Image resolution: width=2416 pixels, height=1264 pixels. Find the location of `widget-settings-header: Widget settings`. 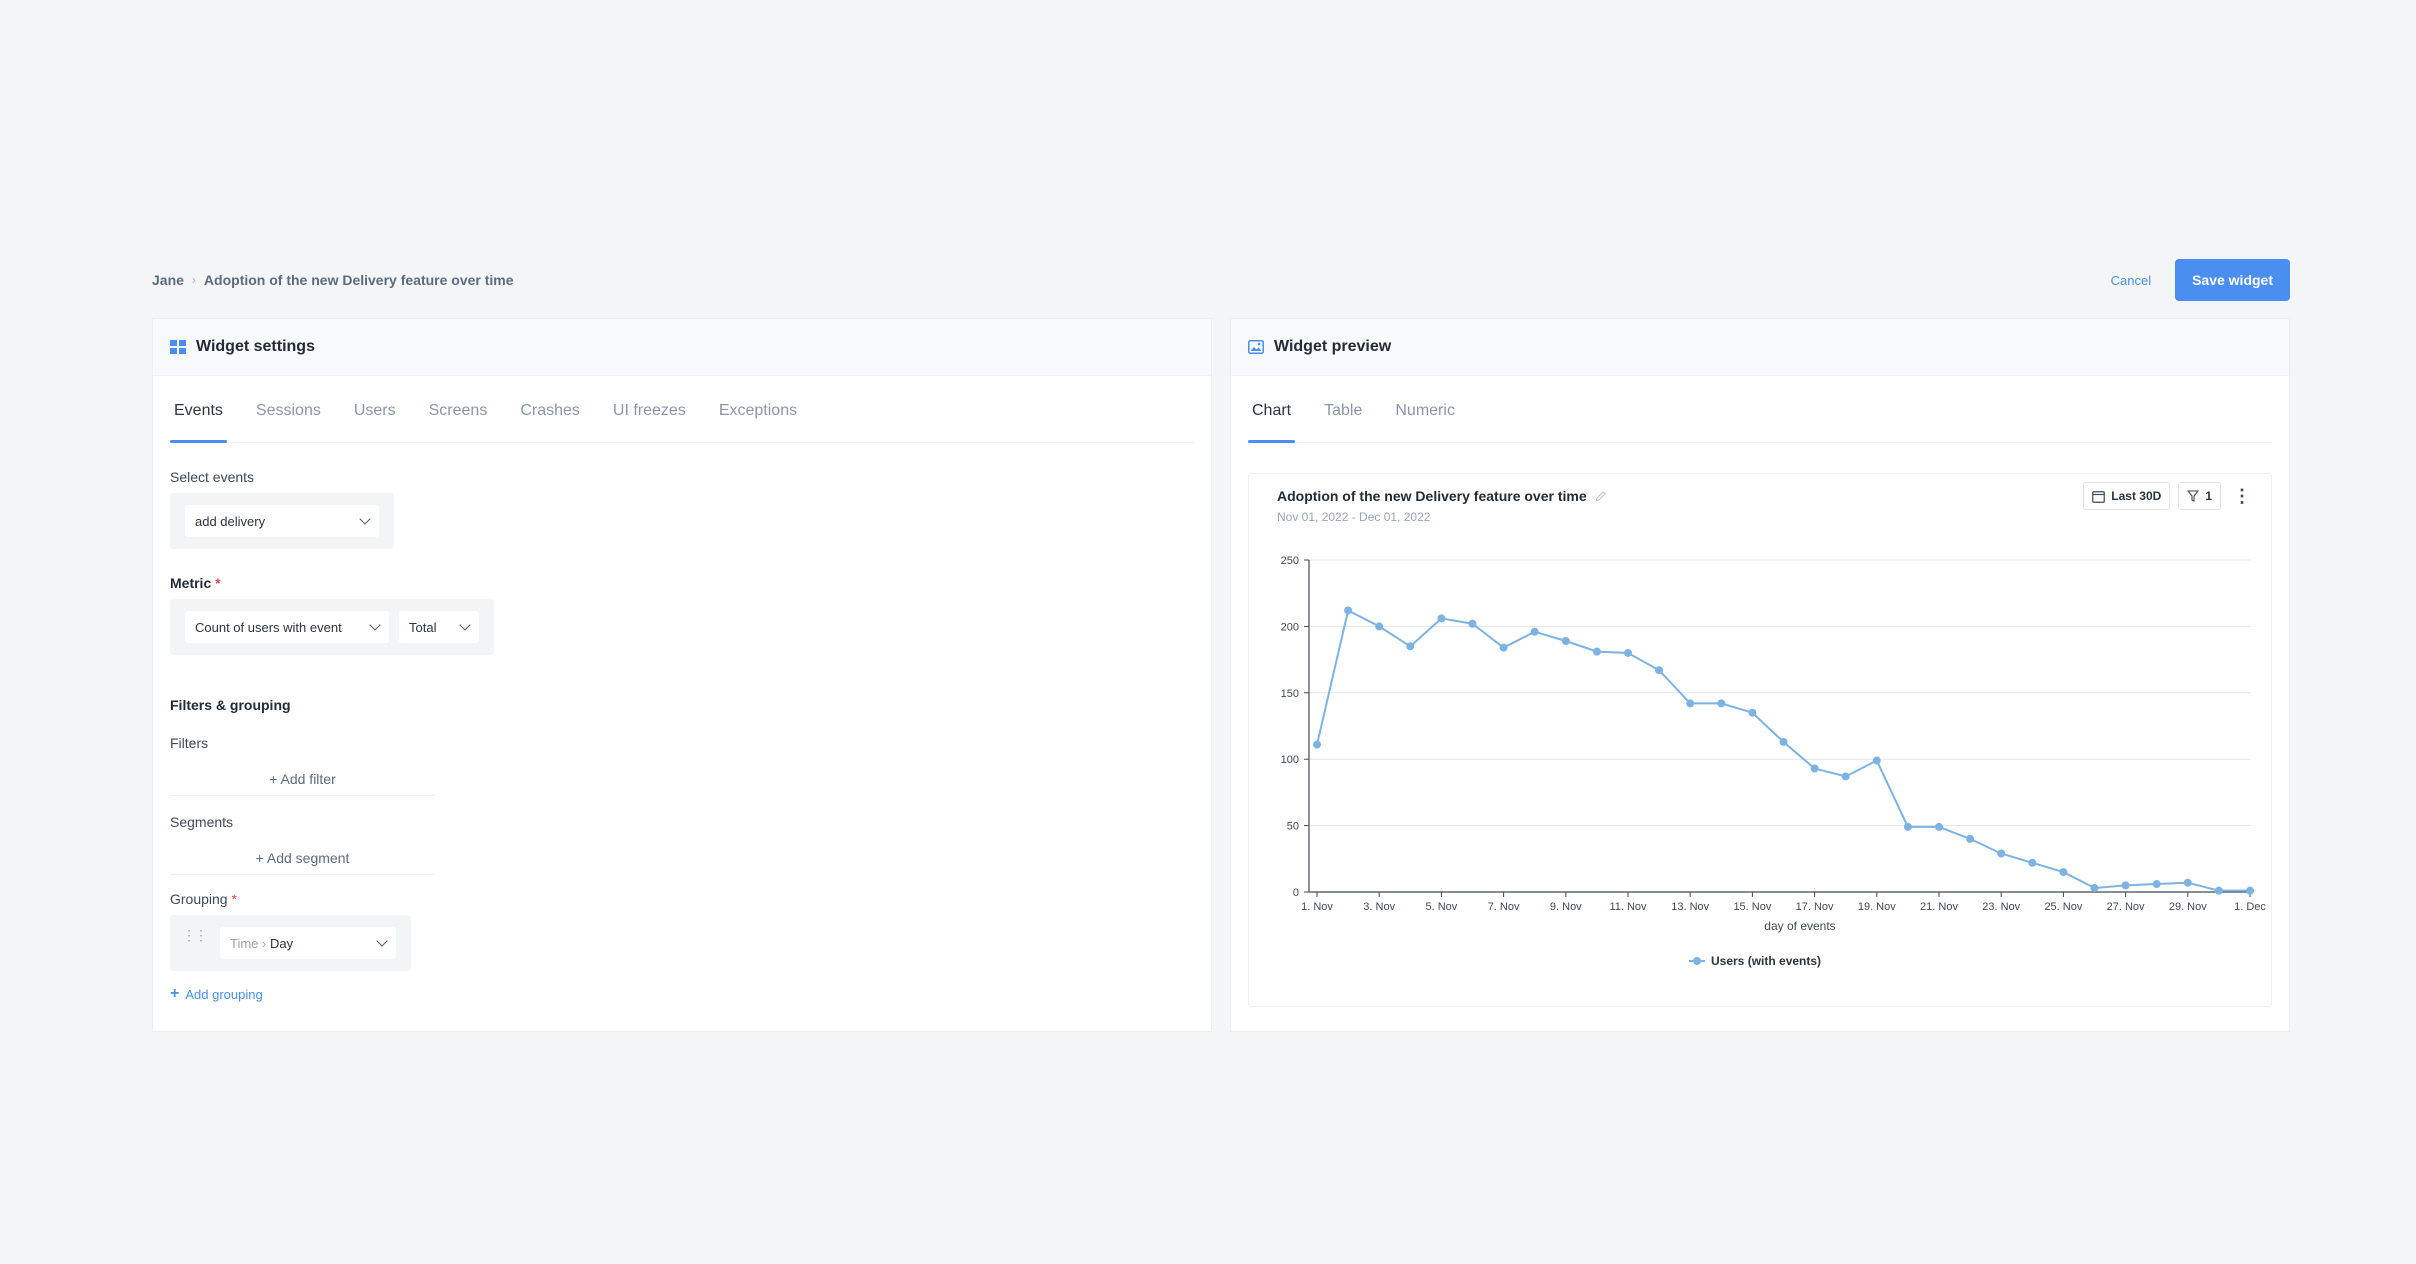

widget-settings-header: Widget settings is located at coordinates (682, 347).